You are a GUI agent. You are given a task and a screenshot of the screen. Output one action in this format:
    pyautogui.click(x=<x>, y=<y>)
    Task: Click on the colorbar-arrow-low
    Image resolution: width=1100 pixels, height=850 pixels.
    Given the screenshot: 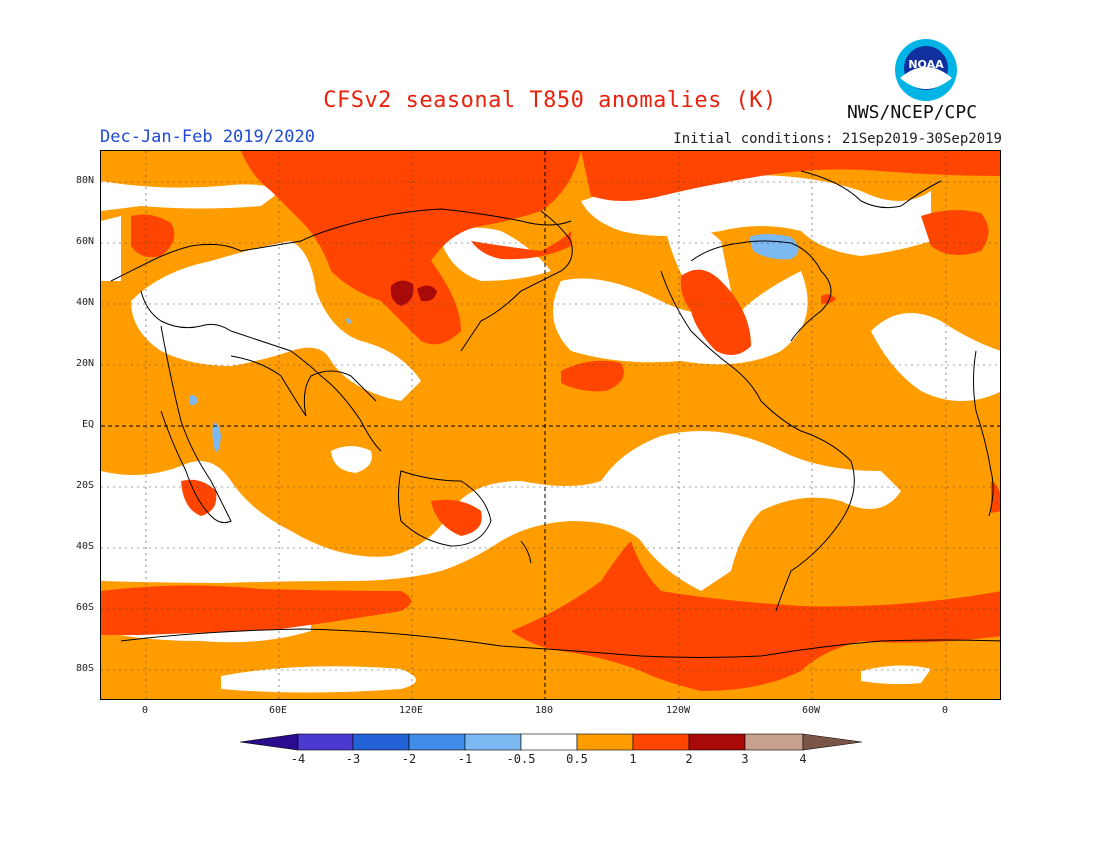 What is the action you would take?
    pyautogui.click(x=269, y=742)
    